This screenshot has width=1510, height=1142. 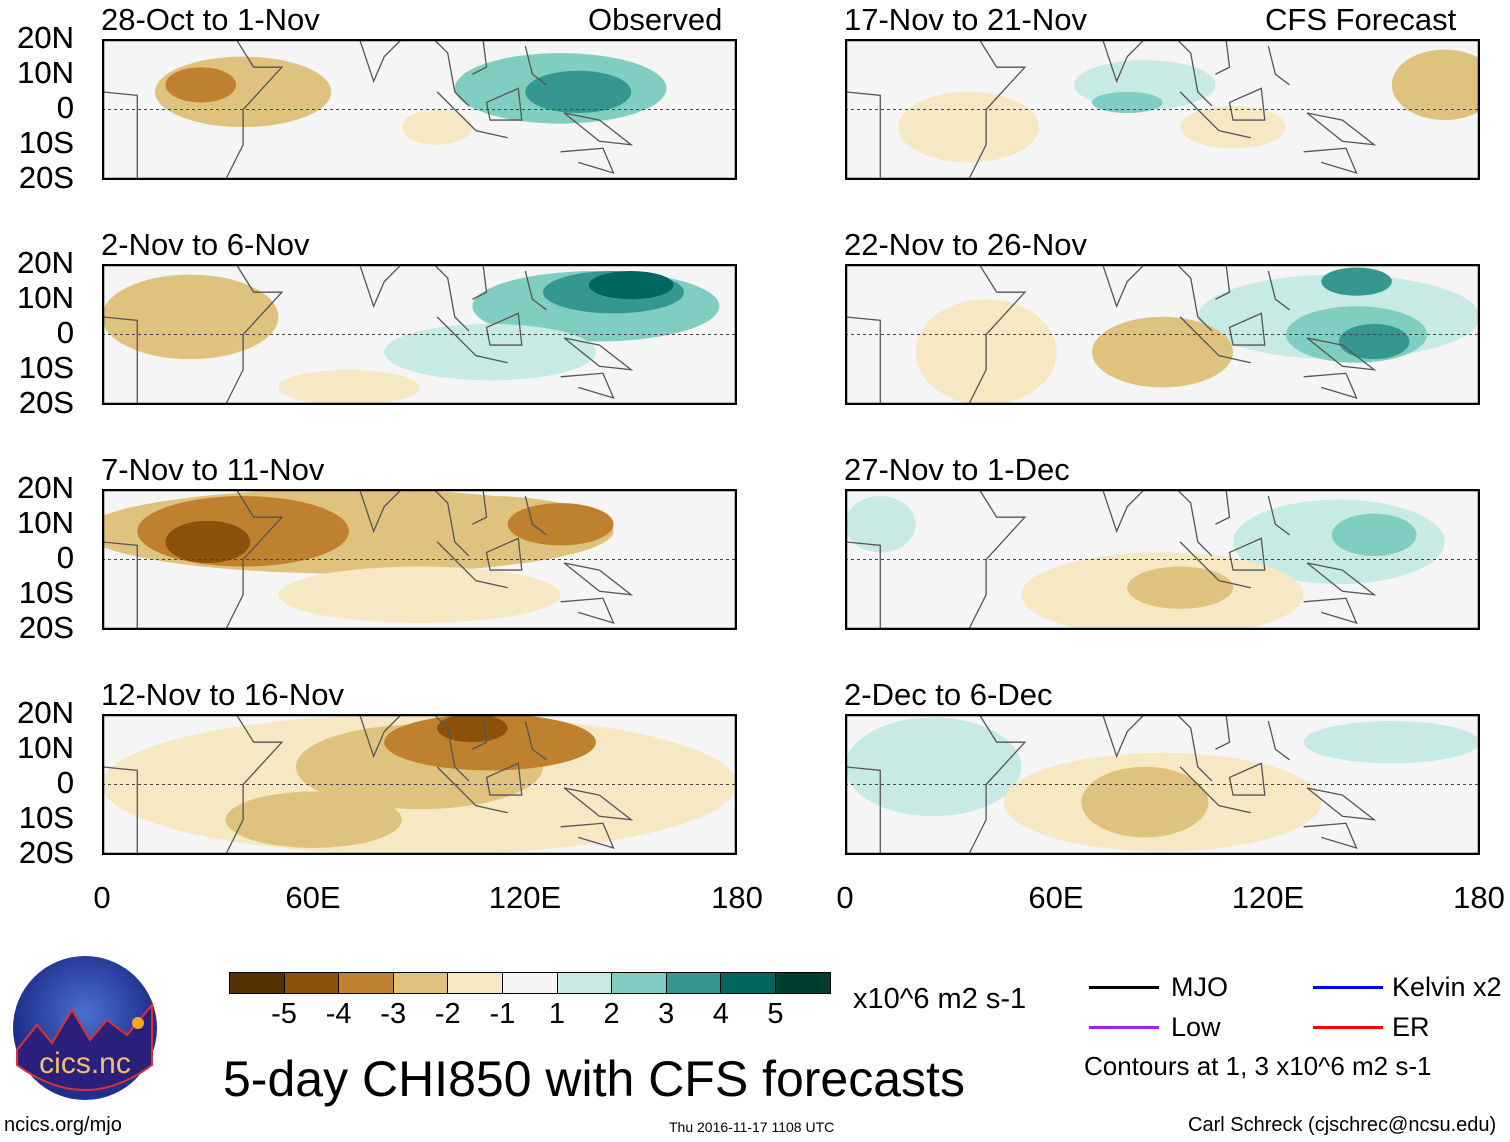 What do you see at coordinates (502, 1014) in the screenshot?
I see `colorbar-label: -1` at bounding box center [502, 1014].